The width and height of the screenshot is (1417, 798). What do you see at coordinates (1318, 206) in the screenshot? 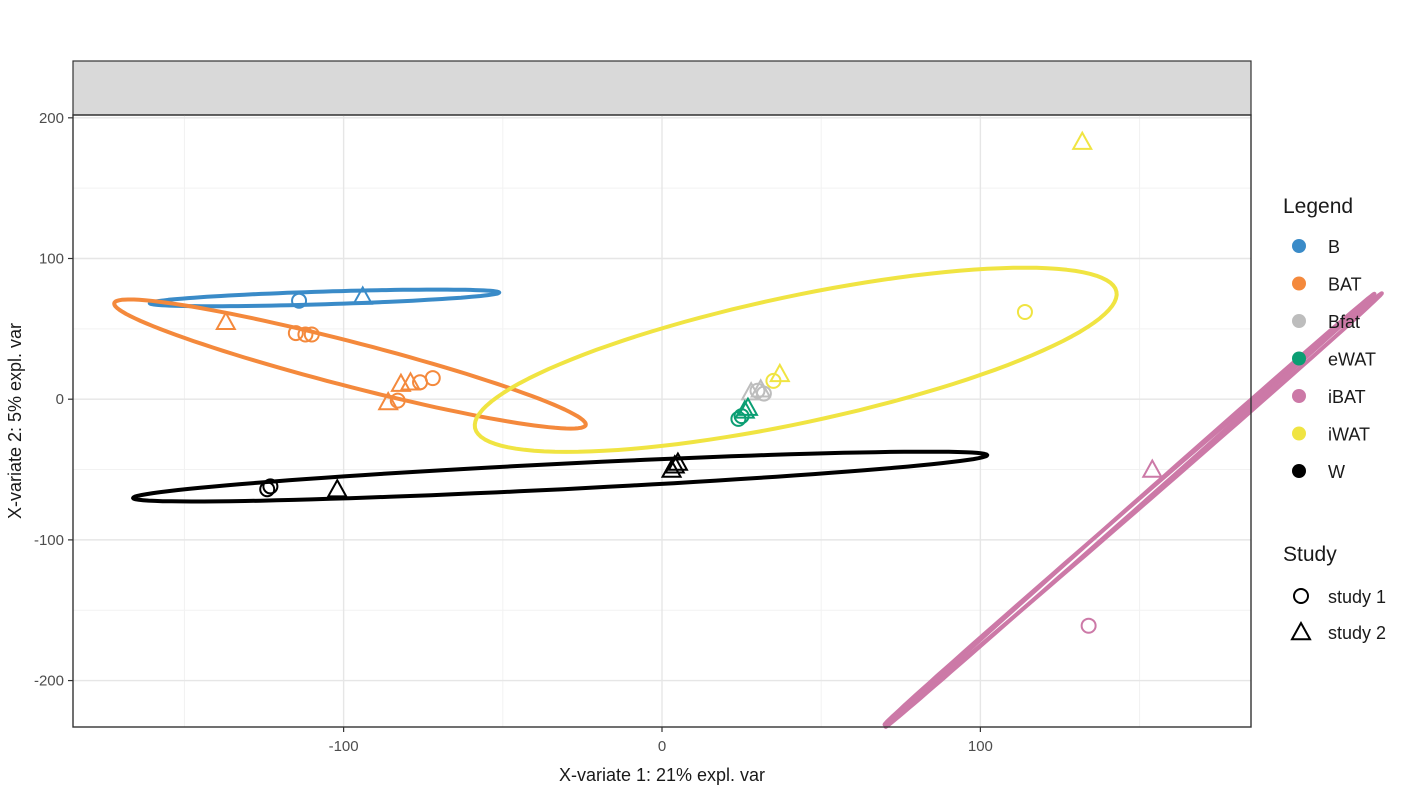
I see `legend-title: Legend` at bounding box center [1318, 206].